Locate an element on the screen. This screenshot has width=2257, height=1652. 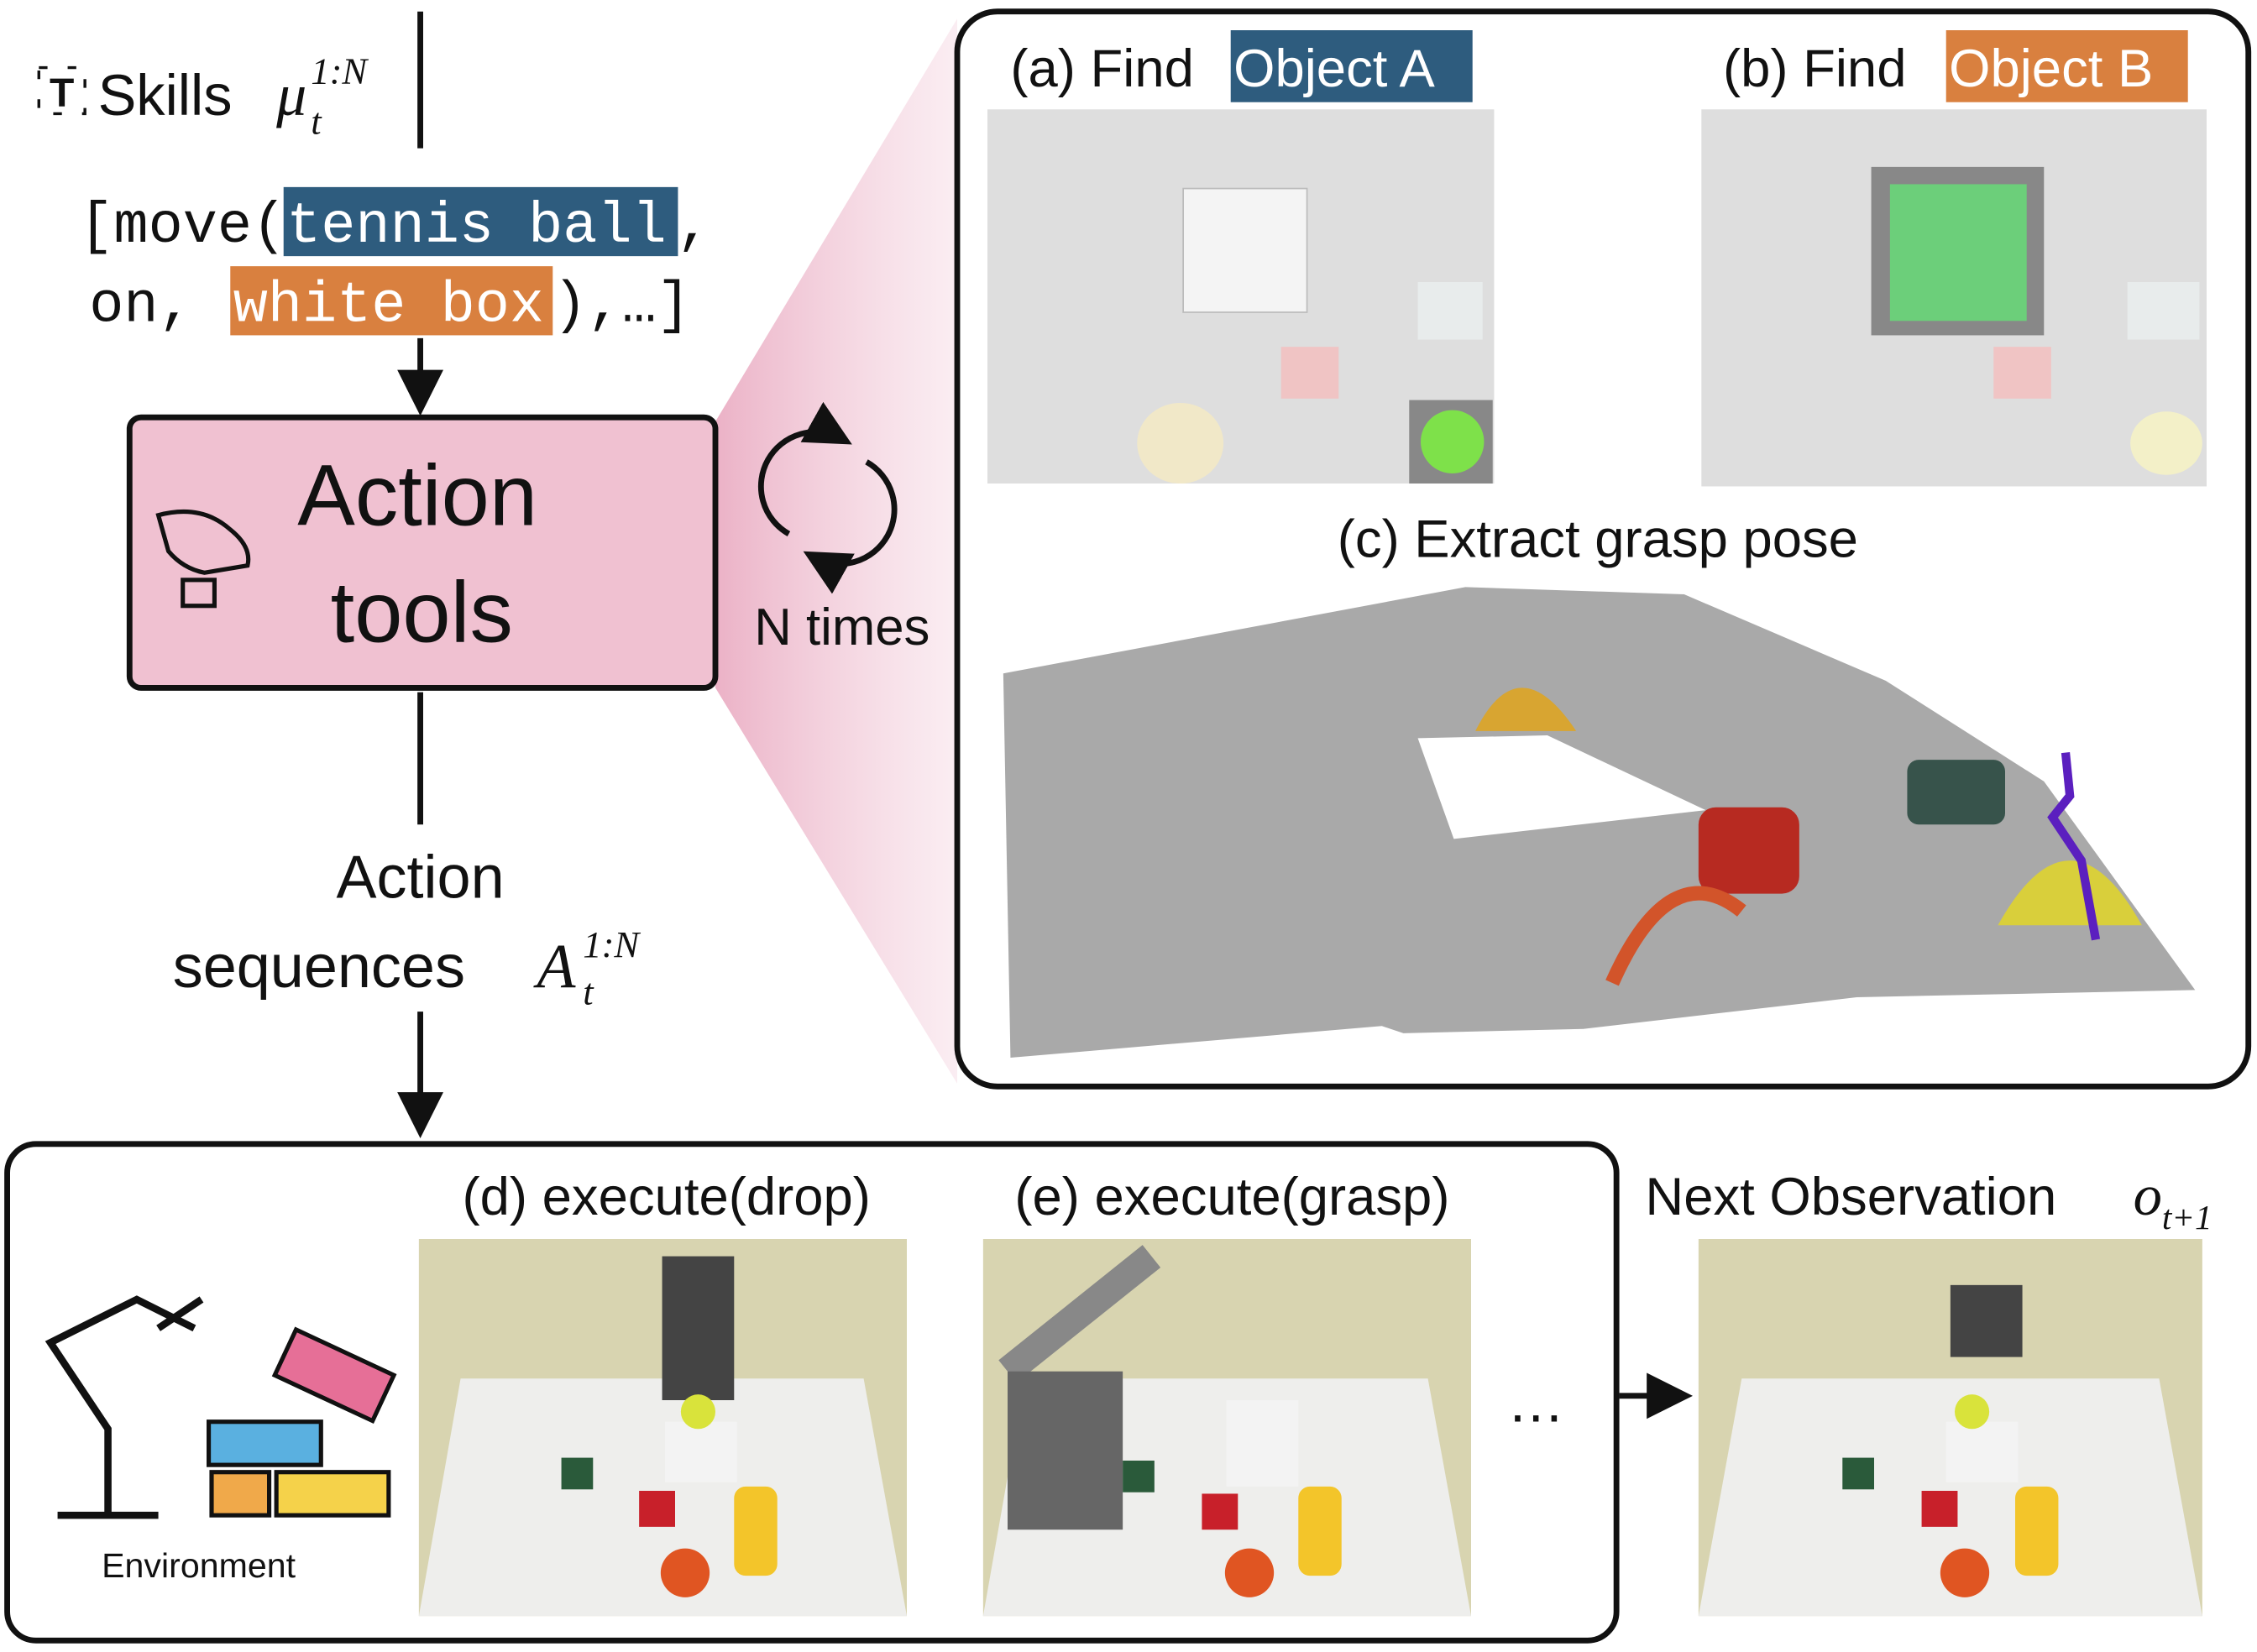
object-a: tennis ball is located at coordinates (476, 226).